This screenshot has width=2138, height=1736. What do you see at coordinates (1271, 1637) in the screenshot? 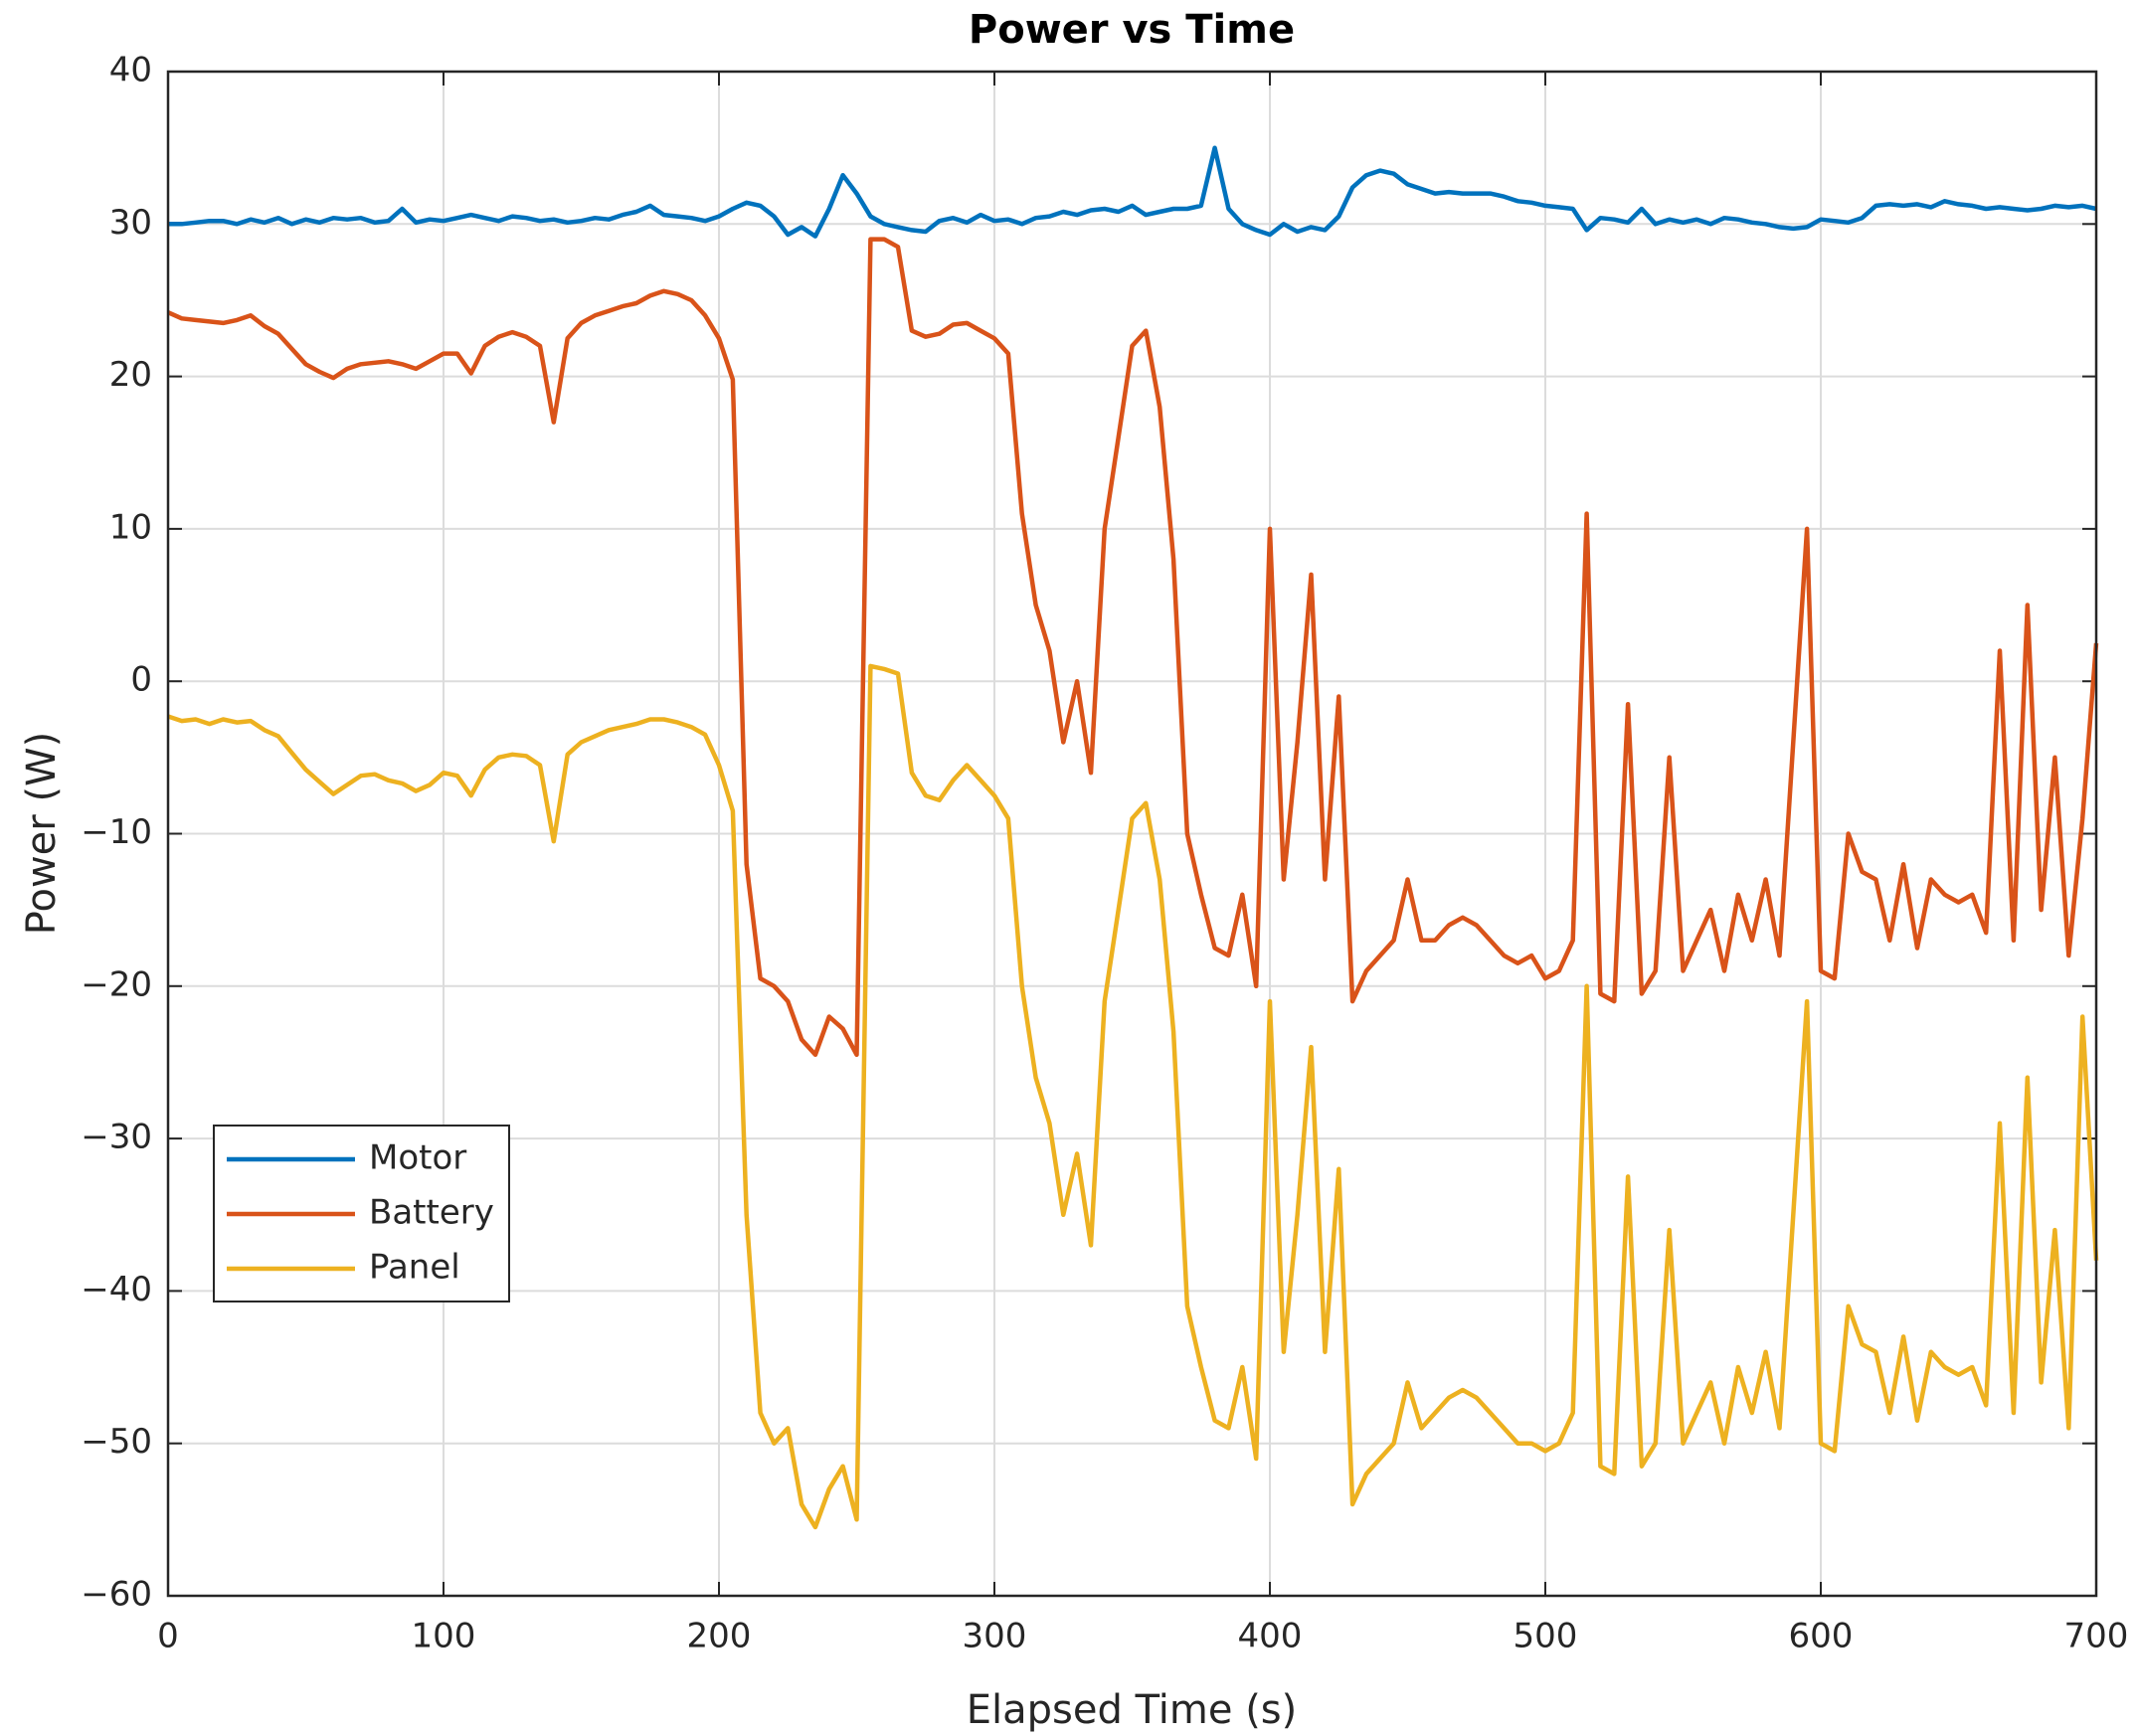
I see `x-tick-label: 400` at bounding box center [1271, 1637].